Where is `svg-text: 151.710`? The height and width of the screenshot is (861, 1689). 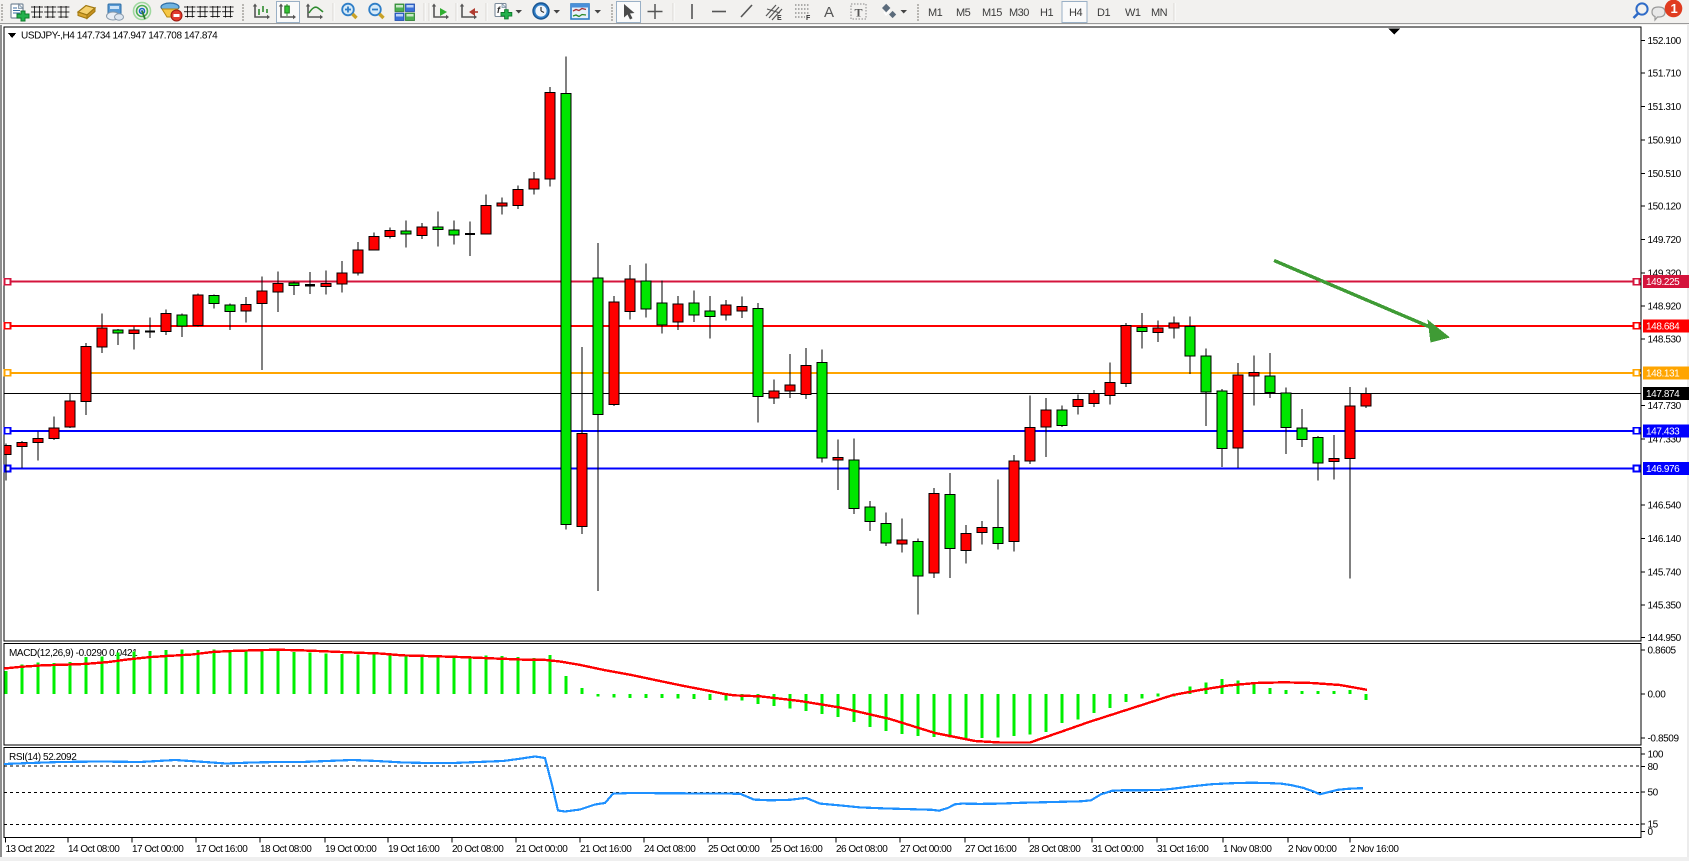
svg-text: 151.710 is located at coordinates (1665, 74).